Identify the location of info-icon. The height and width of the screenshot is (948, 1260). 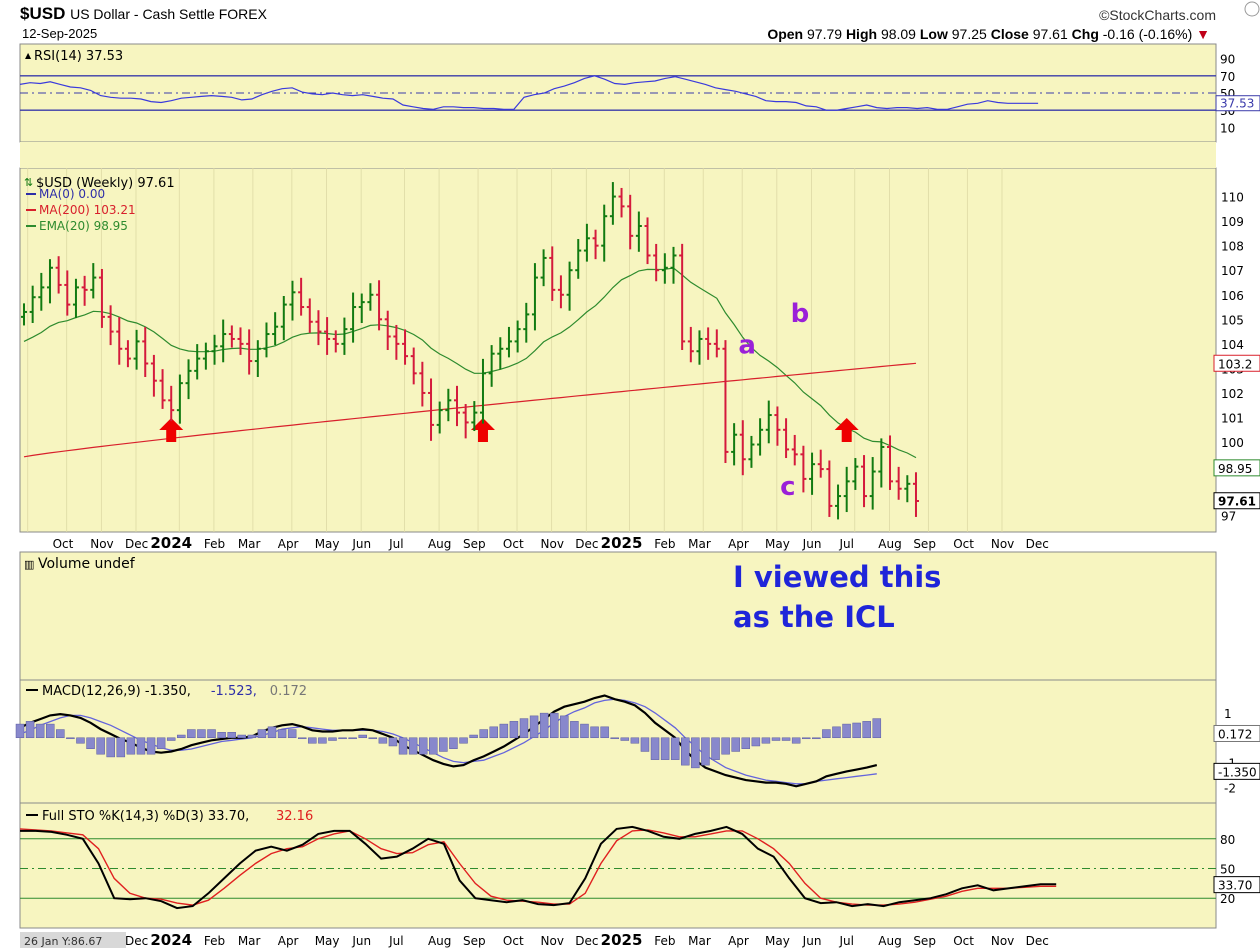
(1252, 9).